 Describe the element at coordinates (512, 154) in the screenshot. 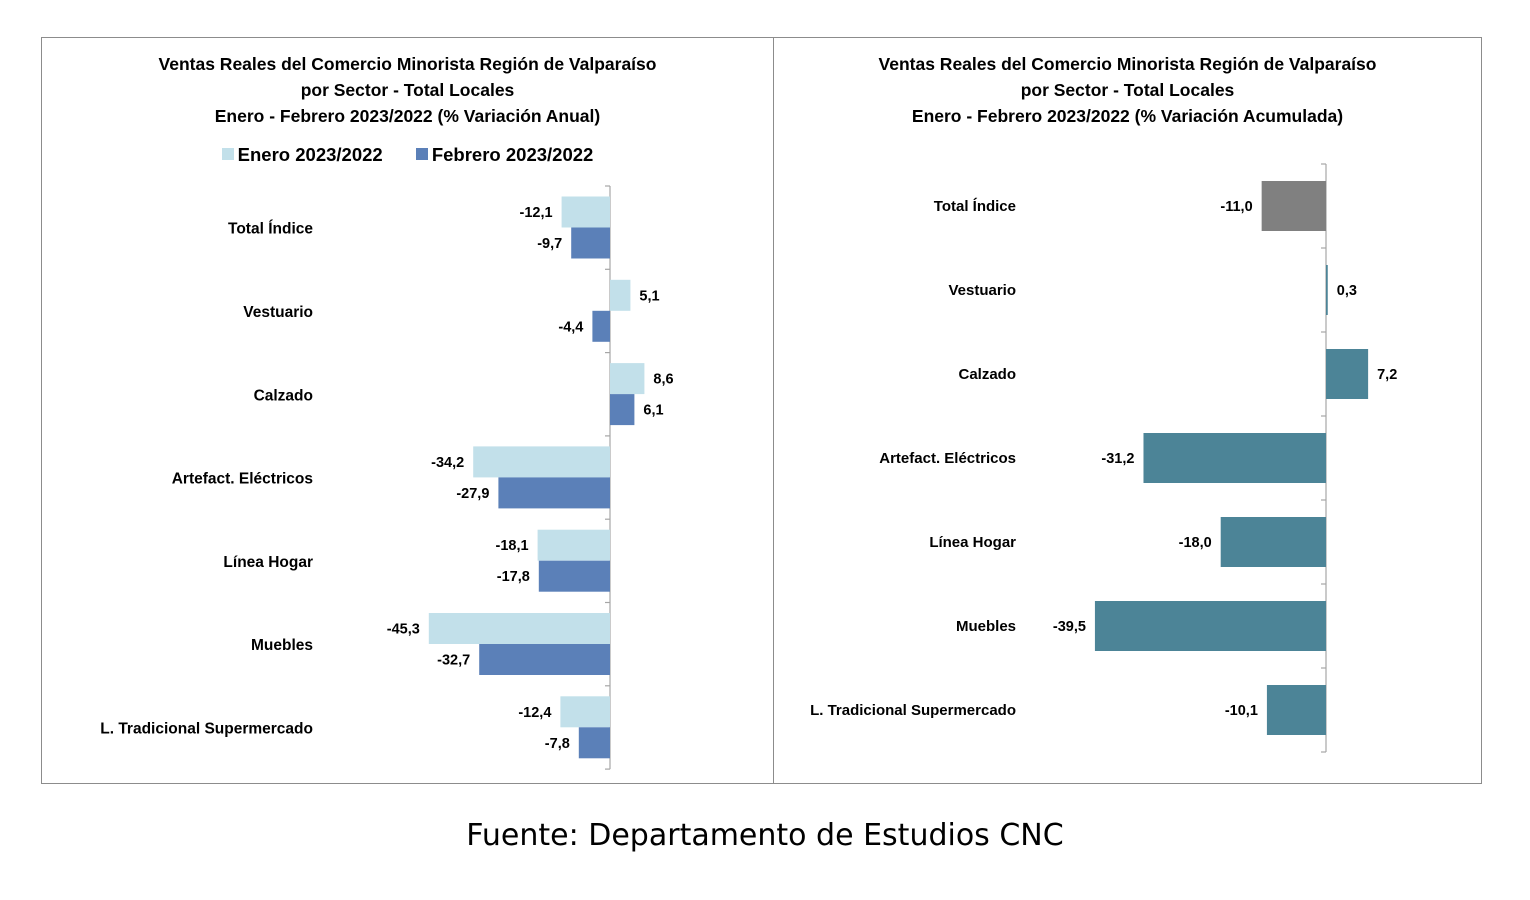

I see `legend-label: Febrero 2023/2022` at that location.